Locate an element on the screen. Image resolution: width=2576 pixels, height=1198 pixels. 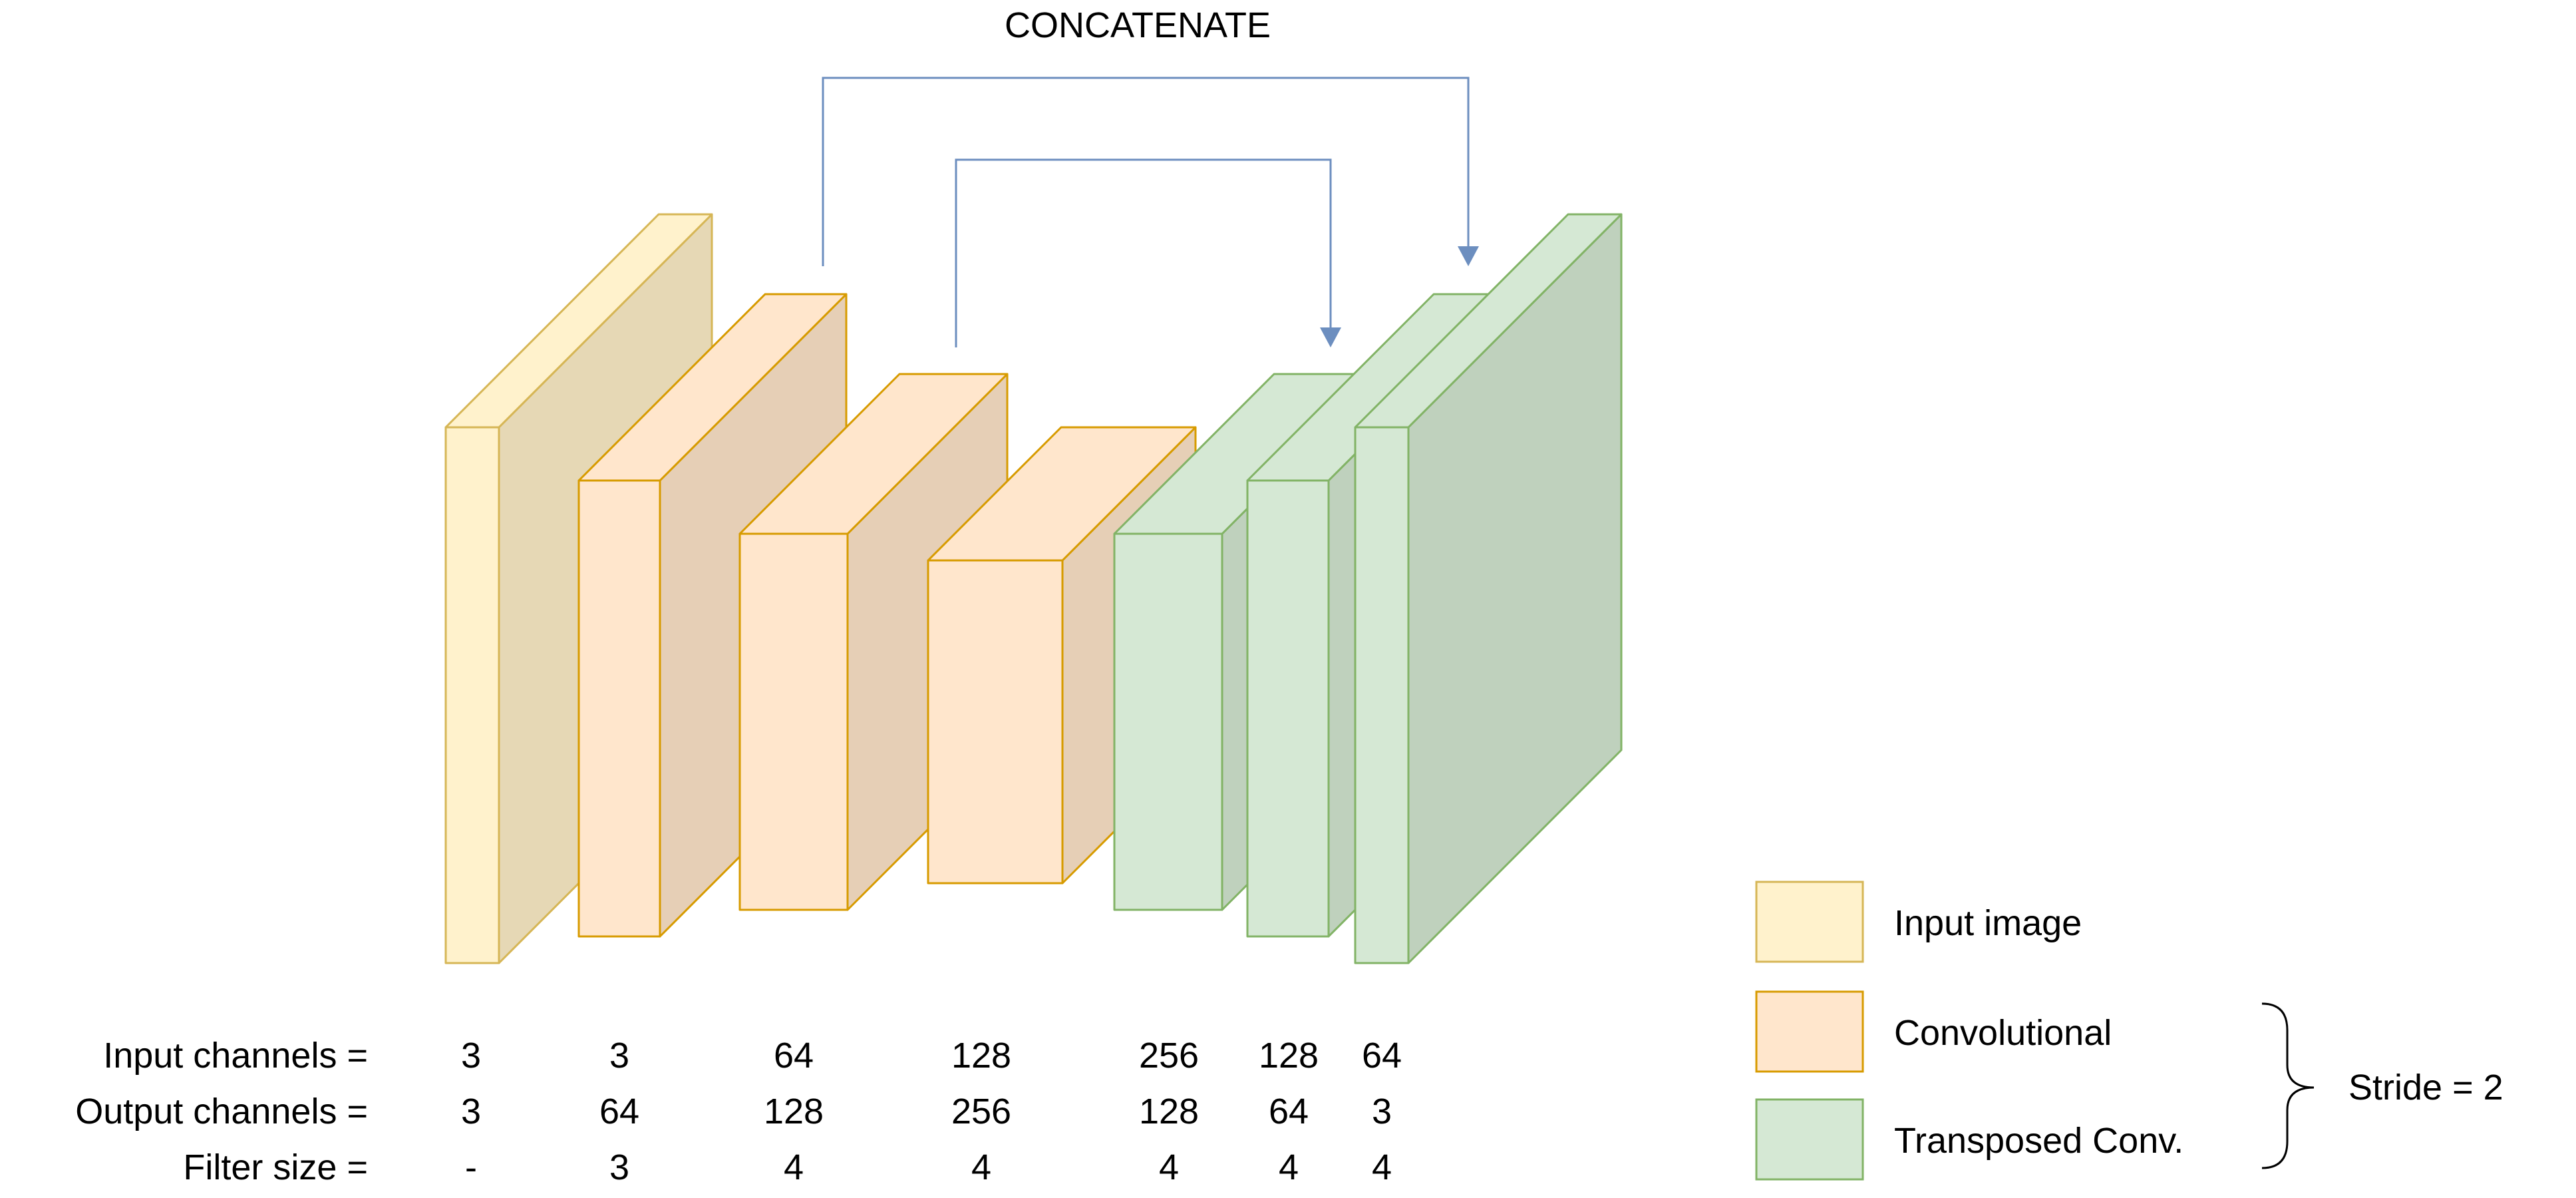
output-channels-value: 256 is located at coordinates (981, 1111).